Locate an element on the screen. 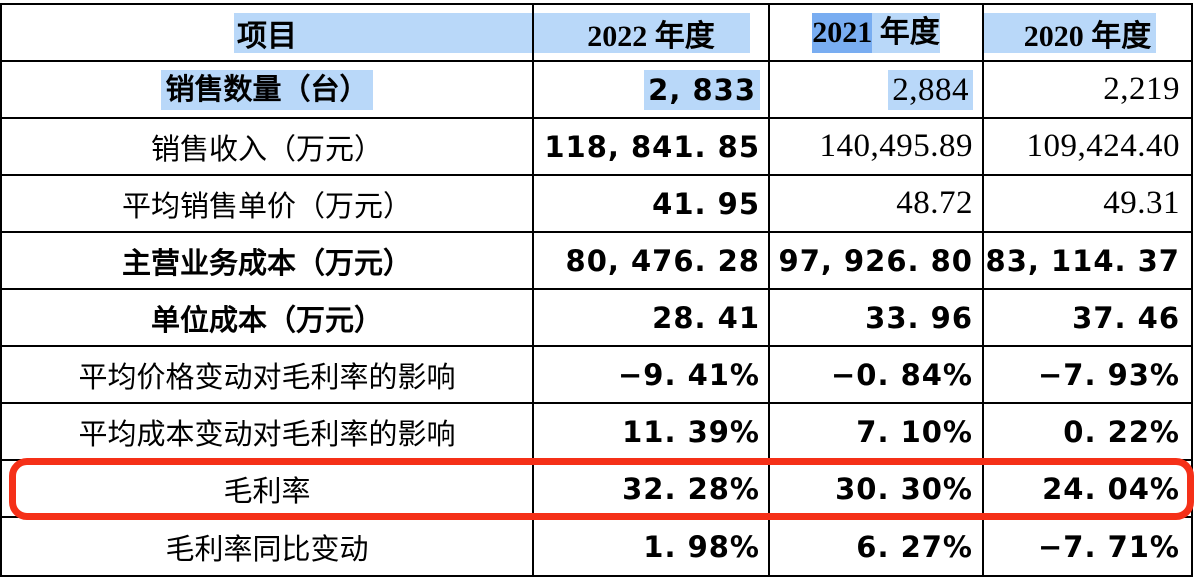  header-2021-cell: 2021 年度 is located at coordinates (877, 33).